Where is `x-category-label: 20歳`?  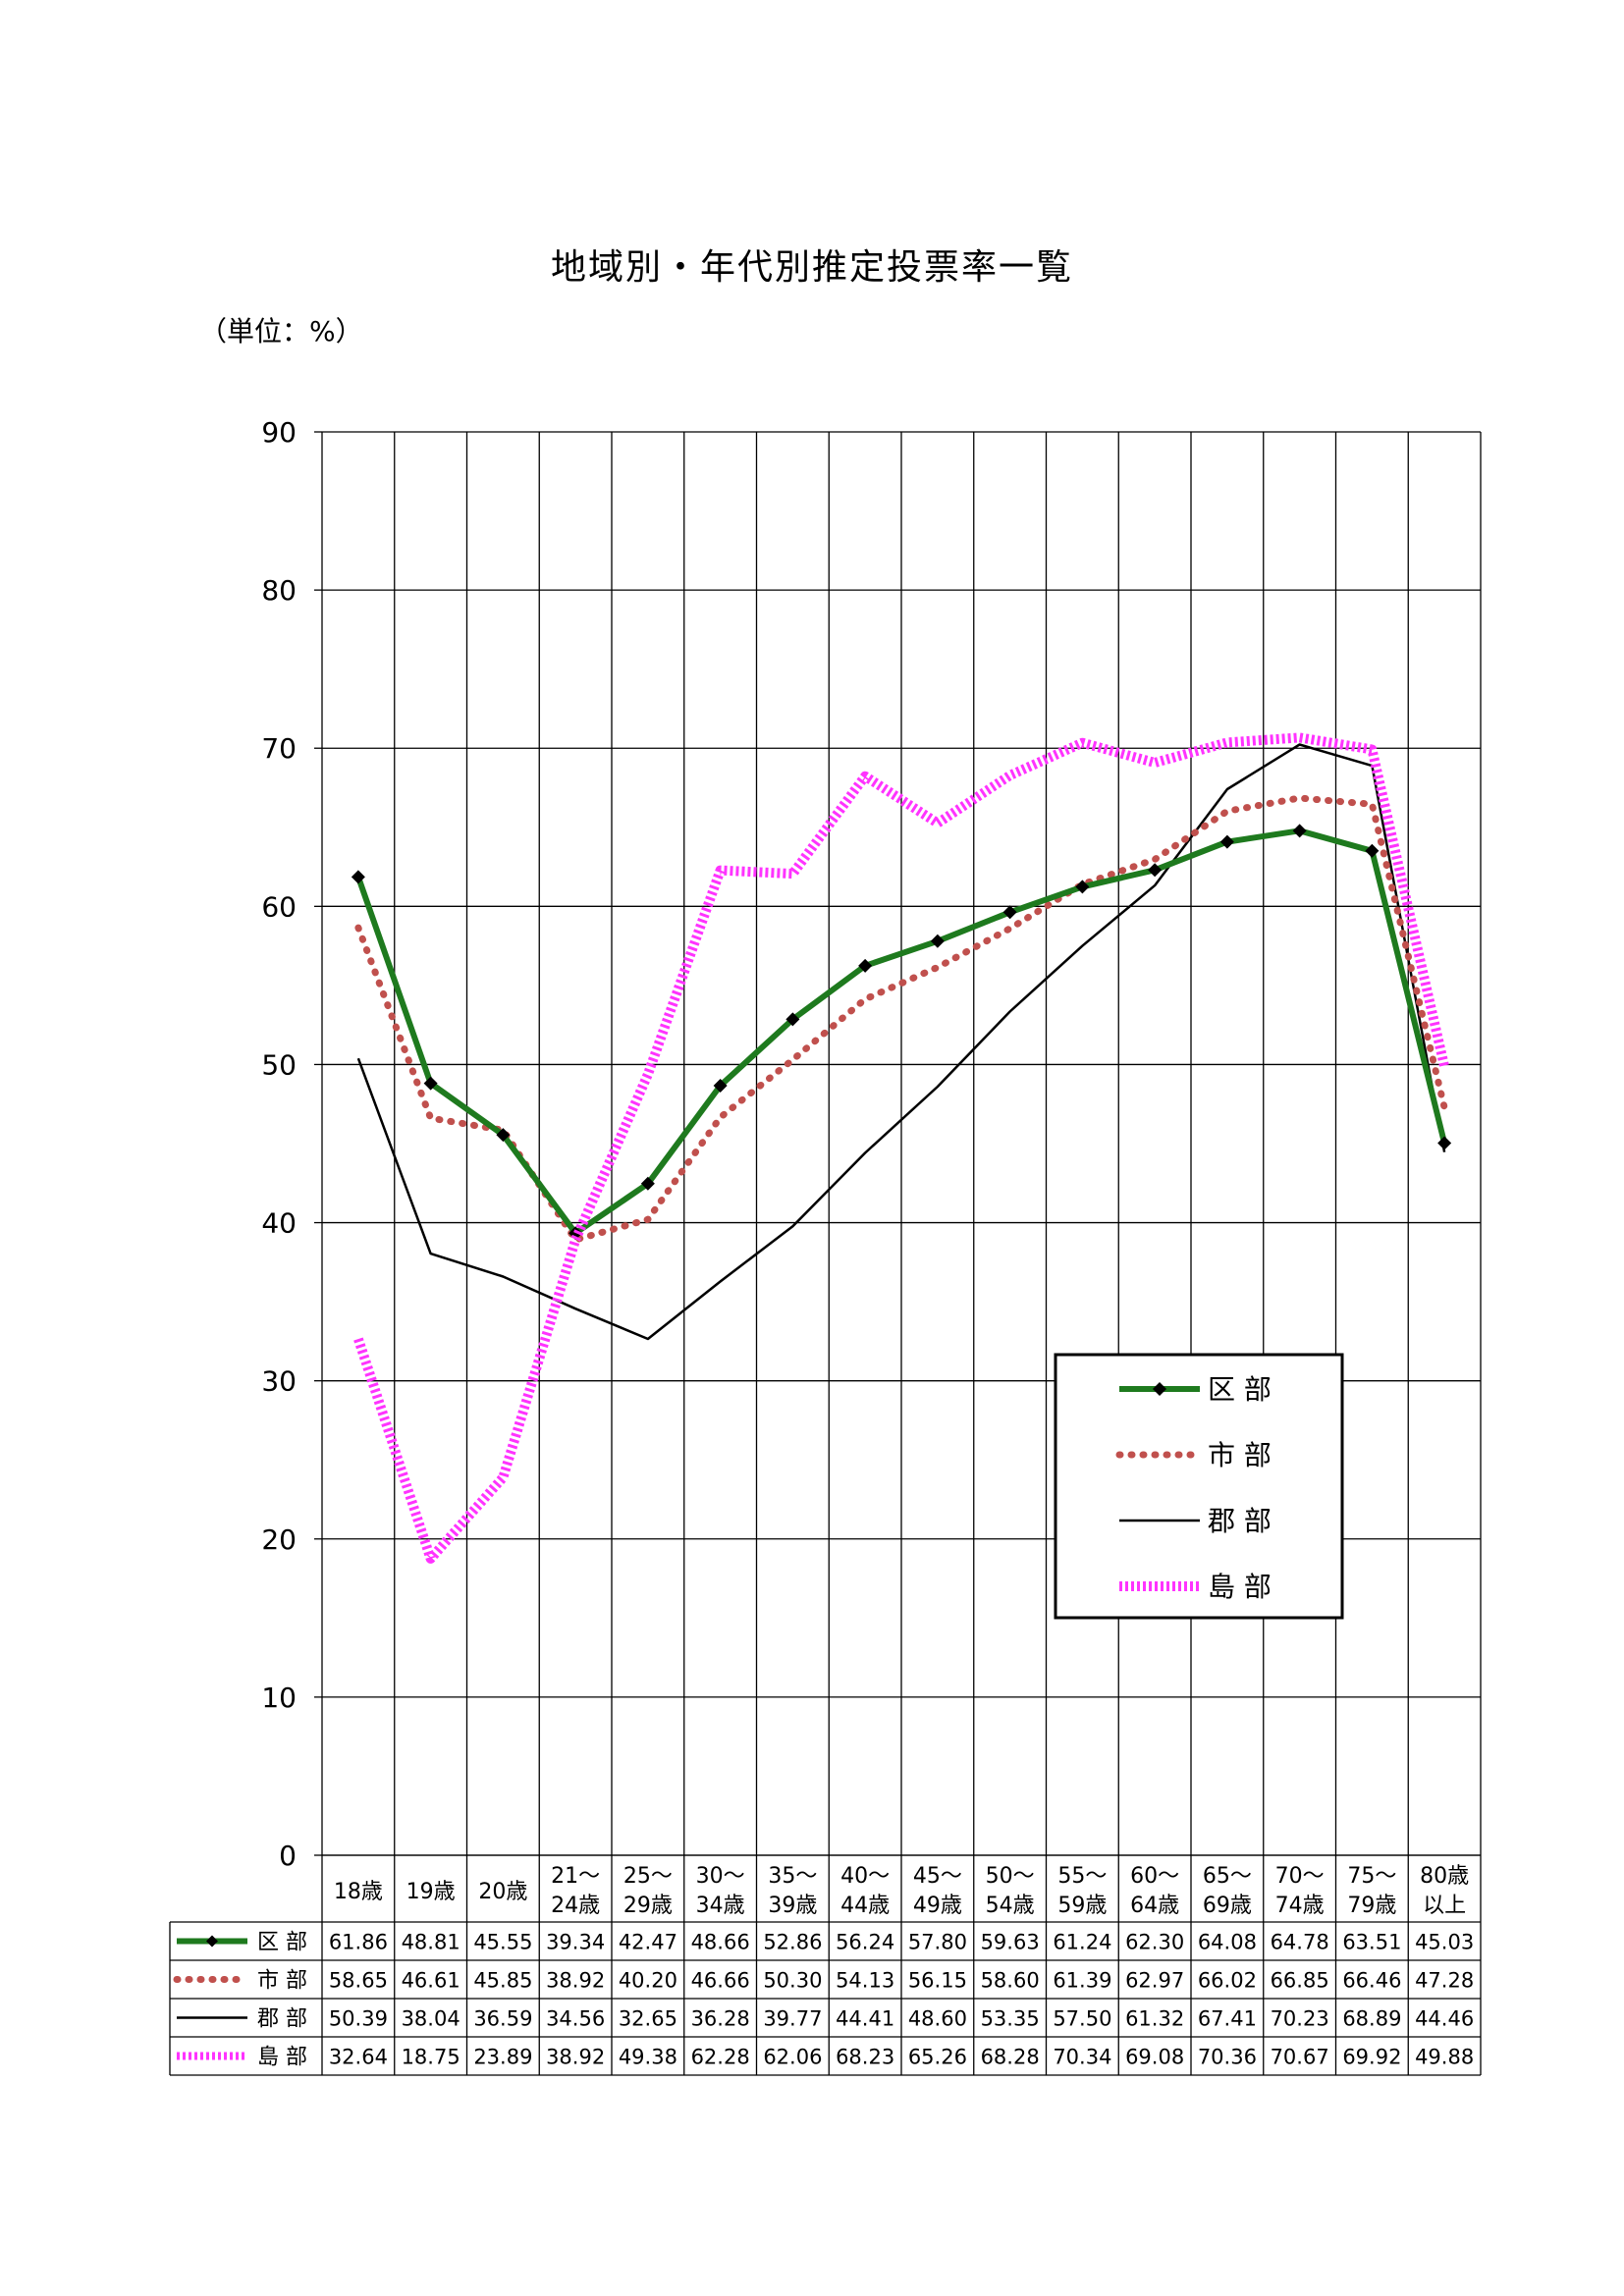
x-category-label: 20歳 is located at coordinates (502, 1892).